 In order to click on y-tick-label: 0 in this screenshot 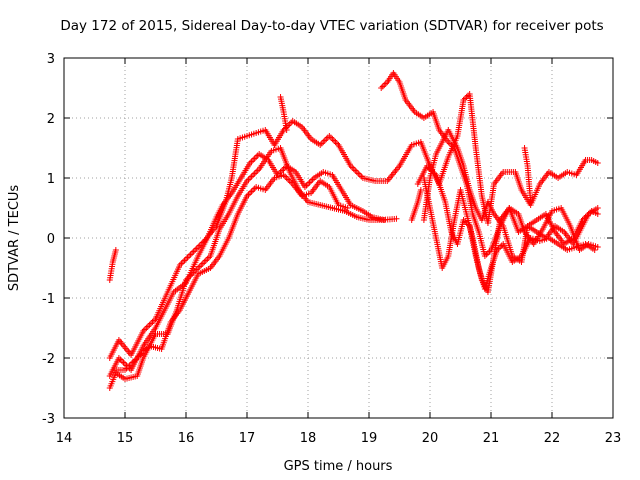, I will do `click(51, 239)`.